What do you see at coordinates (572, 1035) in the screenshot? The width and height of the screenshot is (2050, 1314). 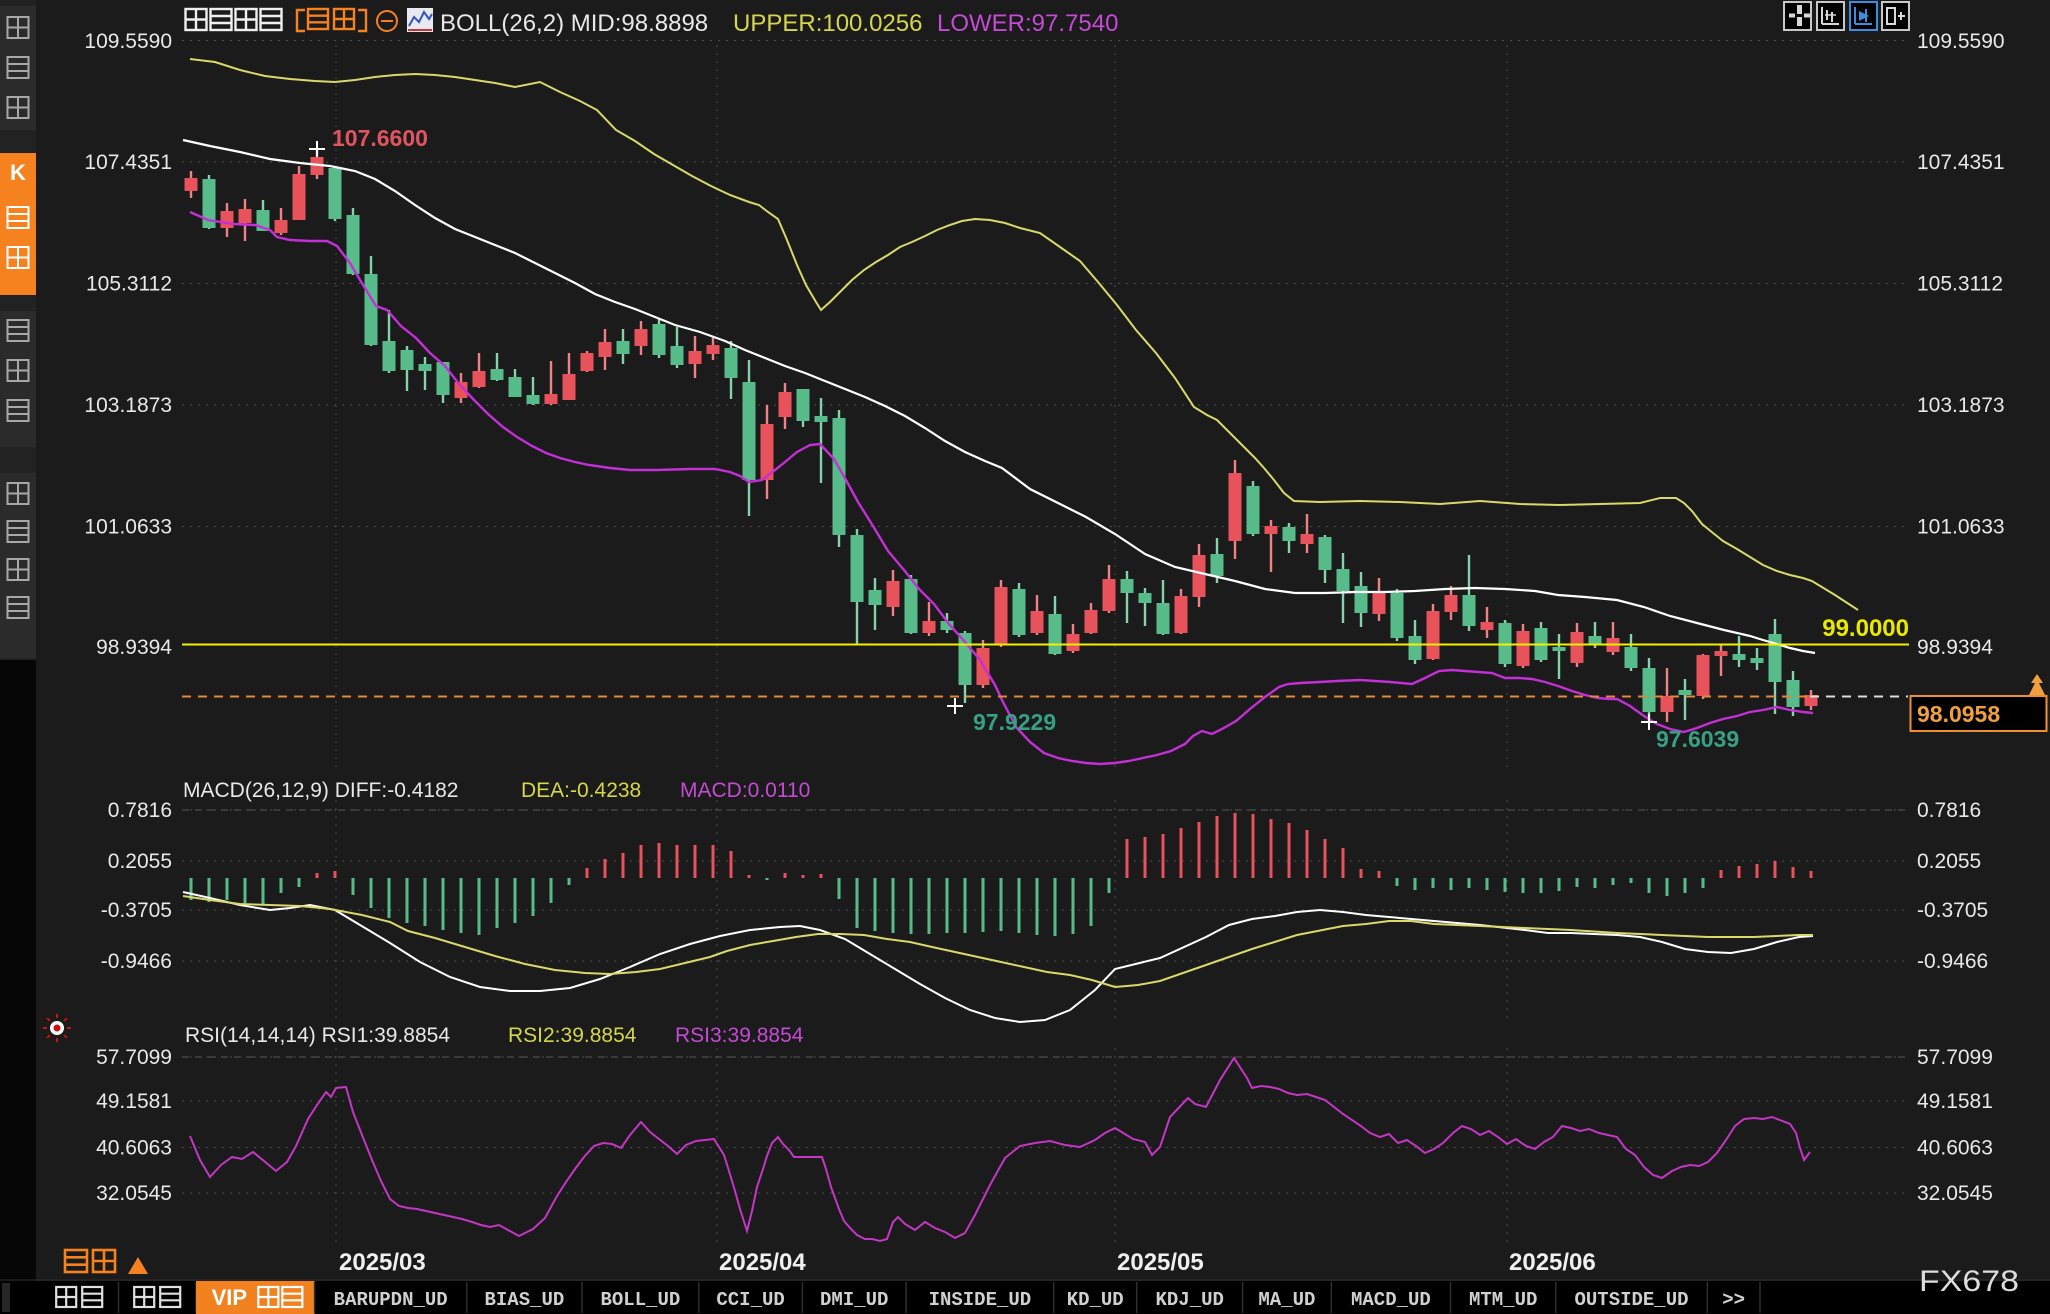 I see `svg-text: RSI2:39.8854` at bounding box center [572, 1035].